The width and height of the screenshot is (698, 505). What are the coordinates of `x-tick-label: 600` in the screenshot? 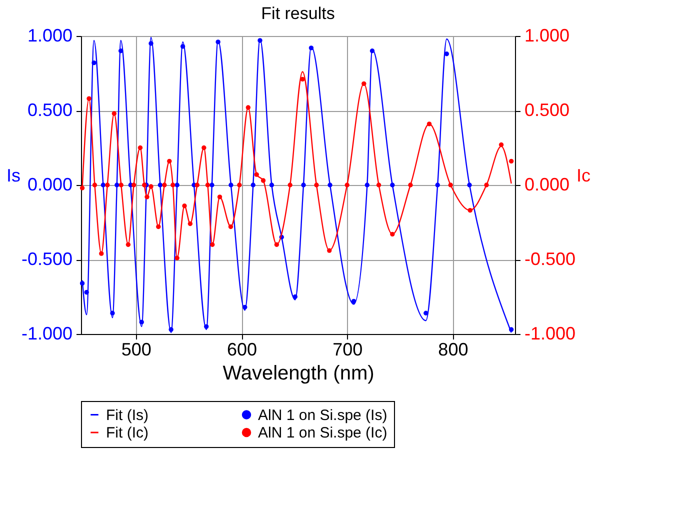 It's located at (242, 350).